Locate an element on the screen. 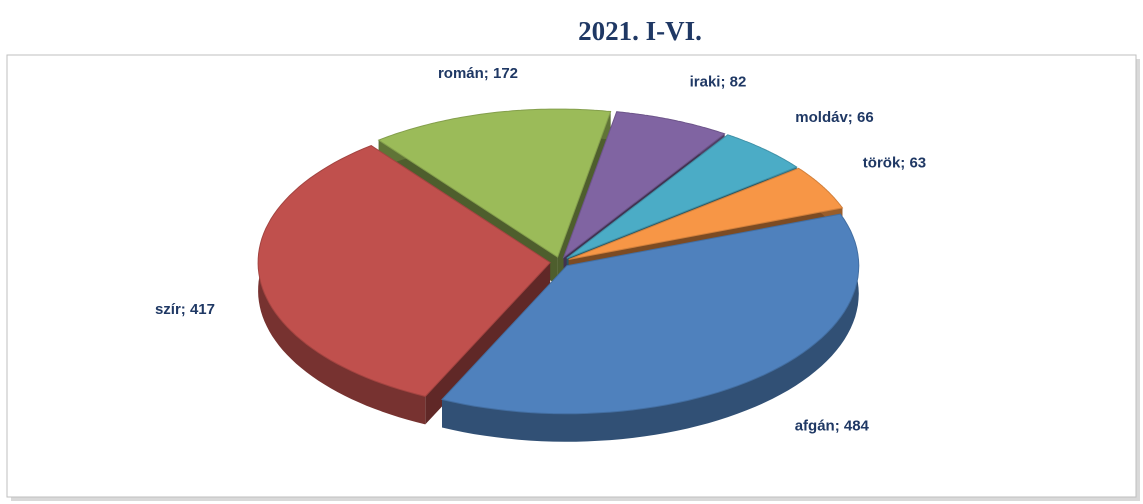 The image size is (1143, 504). data-label: moldáv; 66 is located at coordinates (834, 117).